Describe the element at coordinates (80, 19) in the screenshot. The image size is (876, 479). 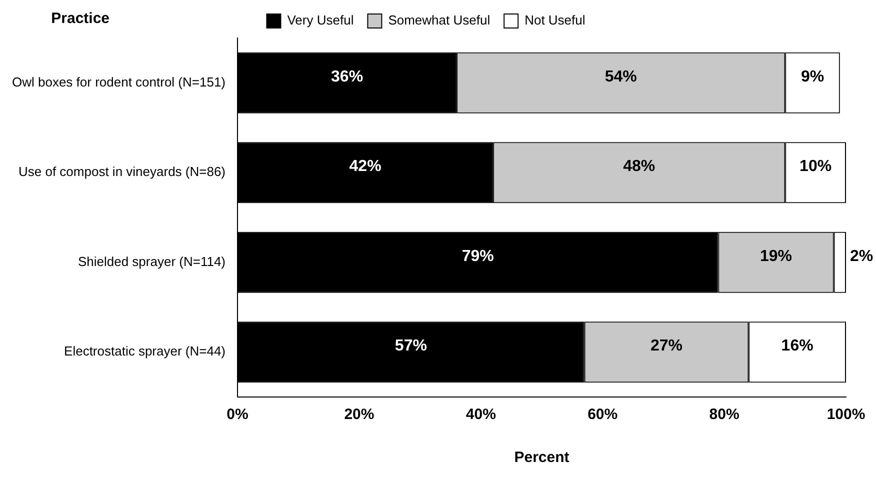
I see `y-axis-title: Practice` at that location.